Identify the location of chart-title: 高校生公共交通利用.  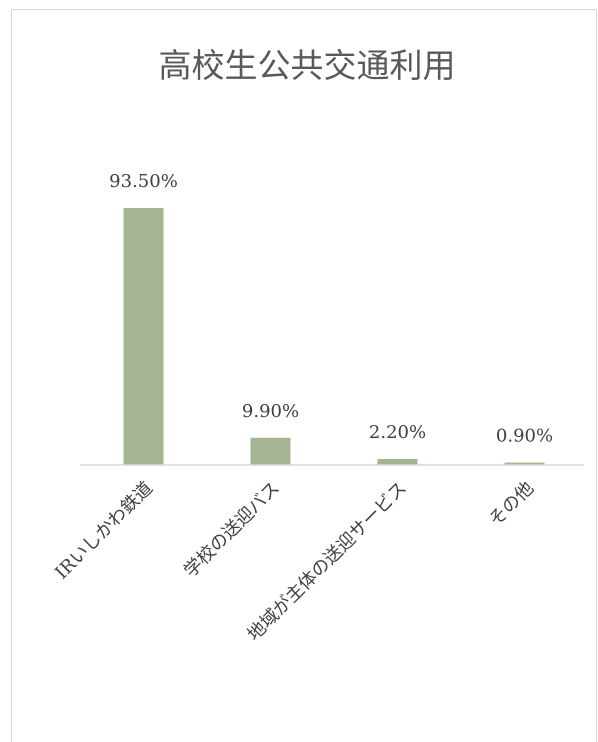
(307, 65).